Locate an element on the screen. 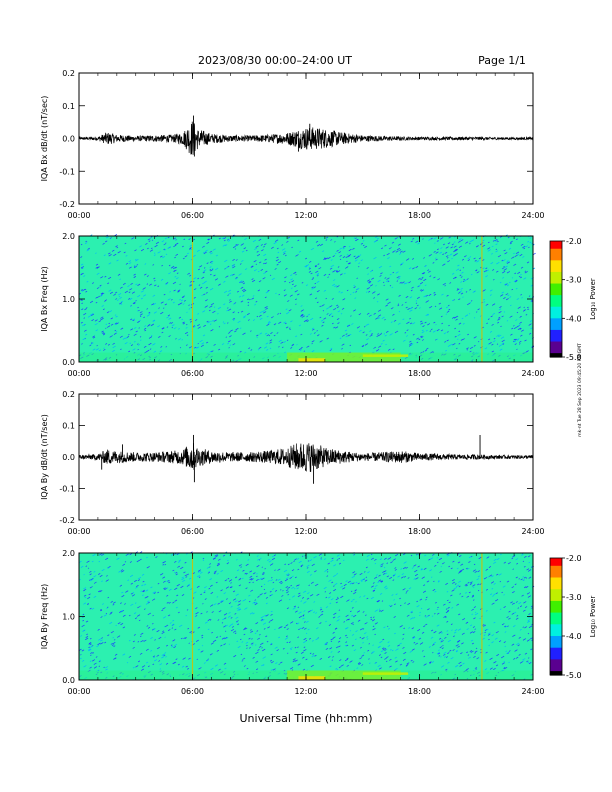 This screenshot has height=792, width=612. panel-4-cb-tick-label-2: -4.0 is located at coordinates (574, 636).